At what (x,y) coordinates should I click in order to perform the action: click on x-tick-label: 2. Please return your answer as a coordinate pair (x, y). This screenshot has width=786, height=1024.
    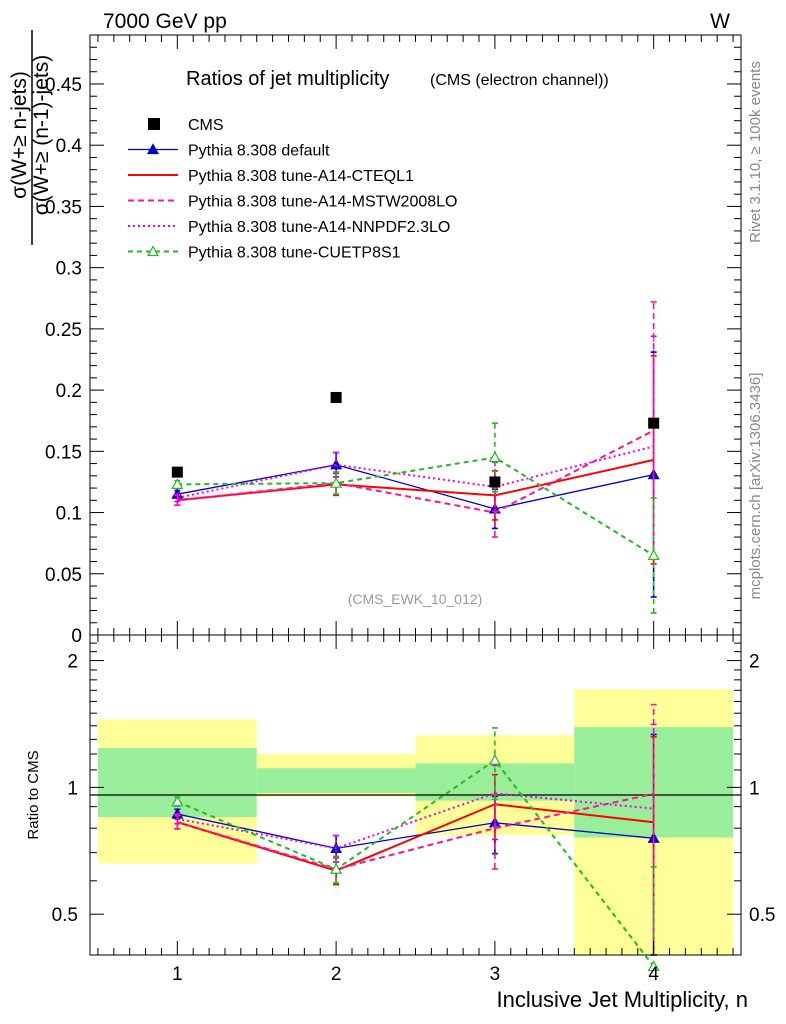
    Looking at the image, I should click on (336, 974).